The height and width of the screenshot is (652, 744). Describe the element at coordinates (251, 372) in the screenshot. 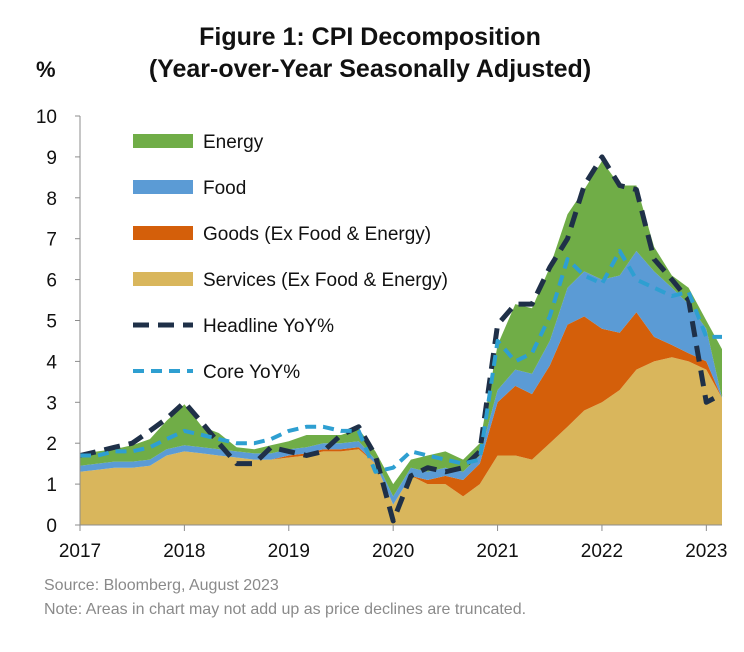

I see `legend-label: Core YoY%` at that location.